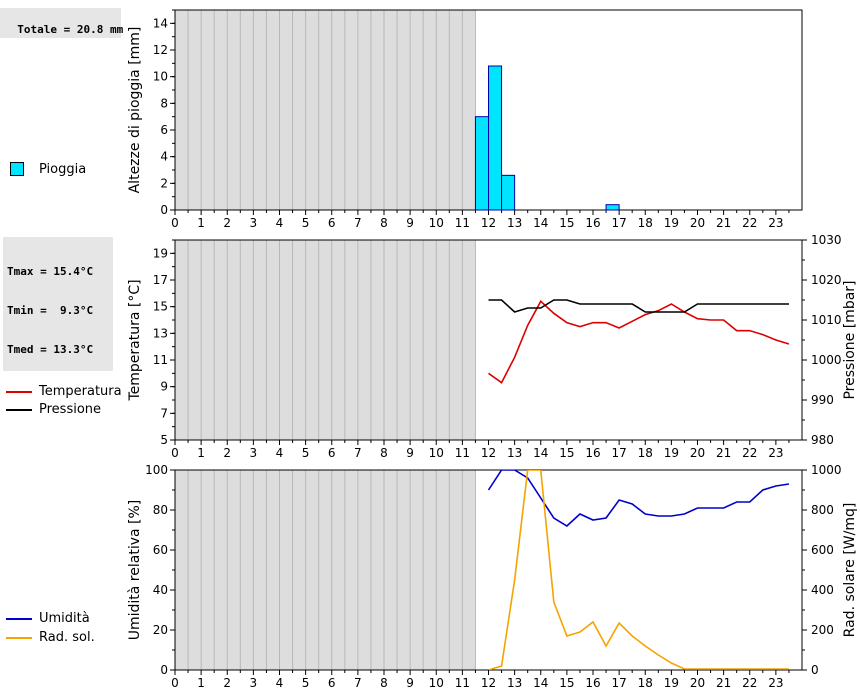 This screenshot has height=690, width=860. What do you see at coordinates (749, 453) in the screenshot?
I see `x-tick-label: 22` at bounding box center [749, 453].